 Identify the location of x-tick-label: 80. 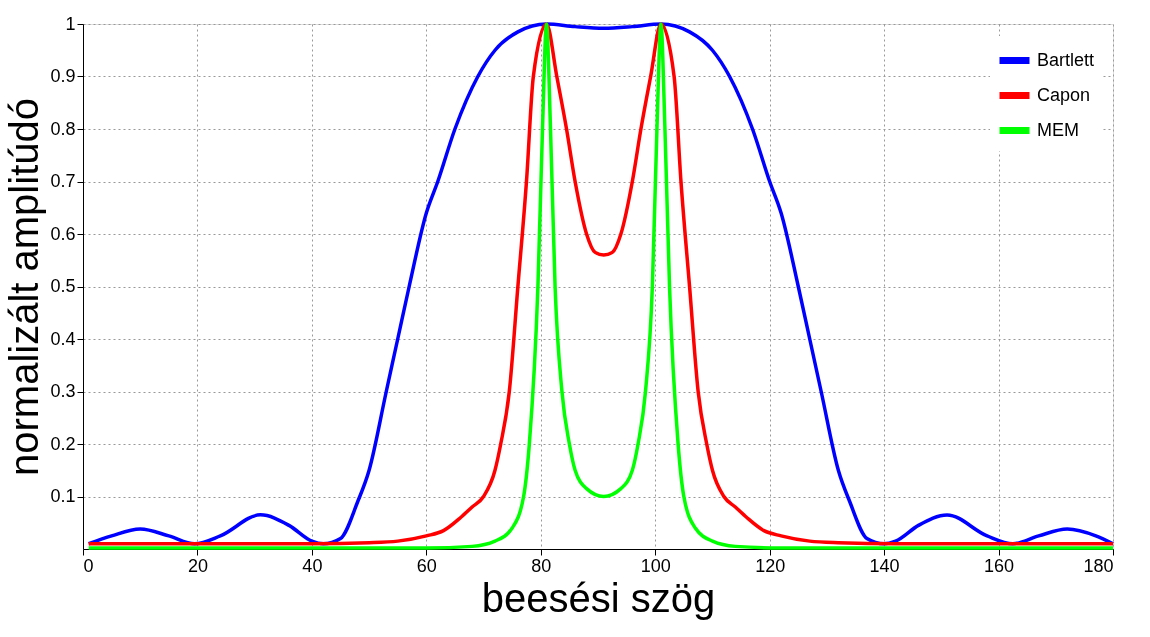
(541, 565).